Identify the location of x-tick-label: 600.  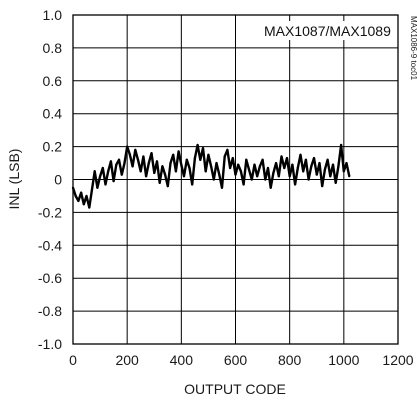
(236, 360).